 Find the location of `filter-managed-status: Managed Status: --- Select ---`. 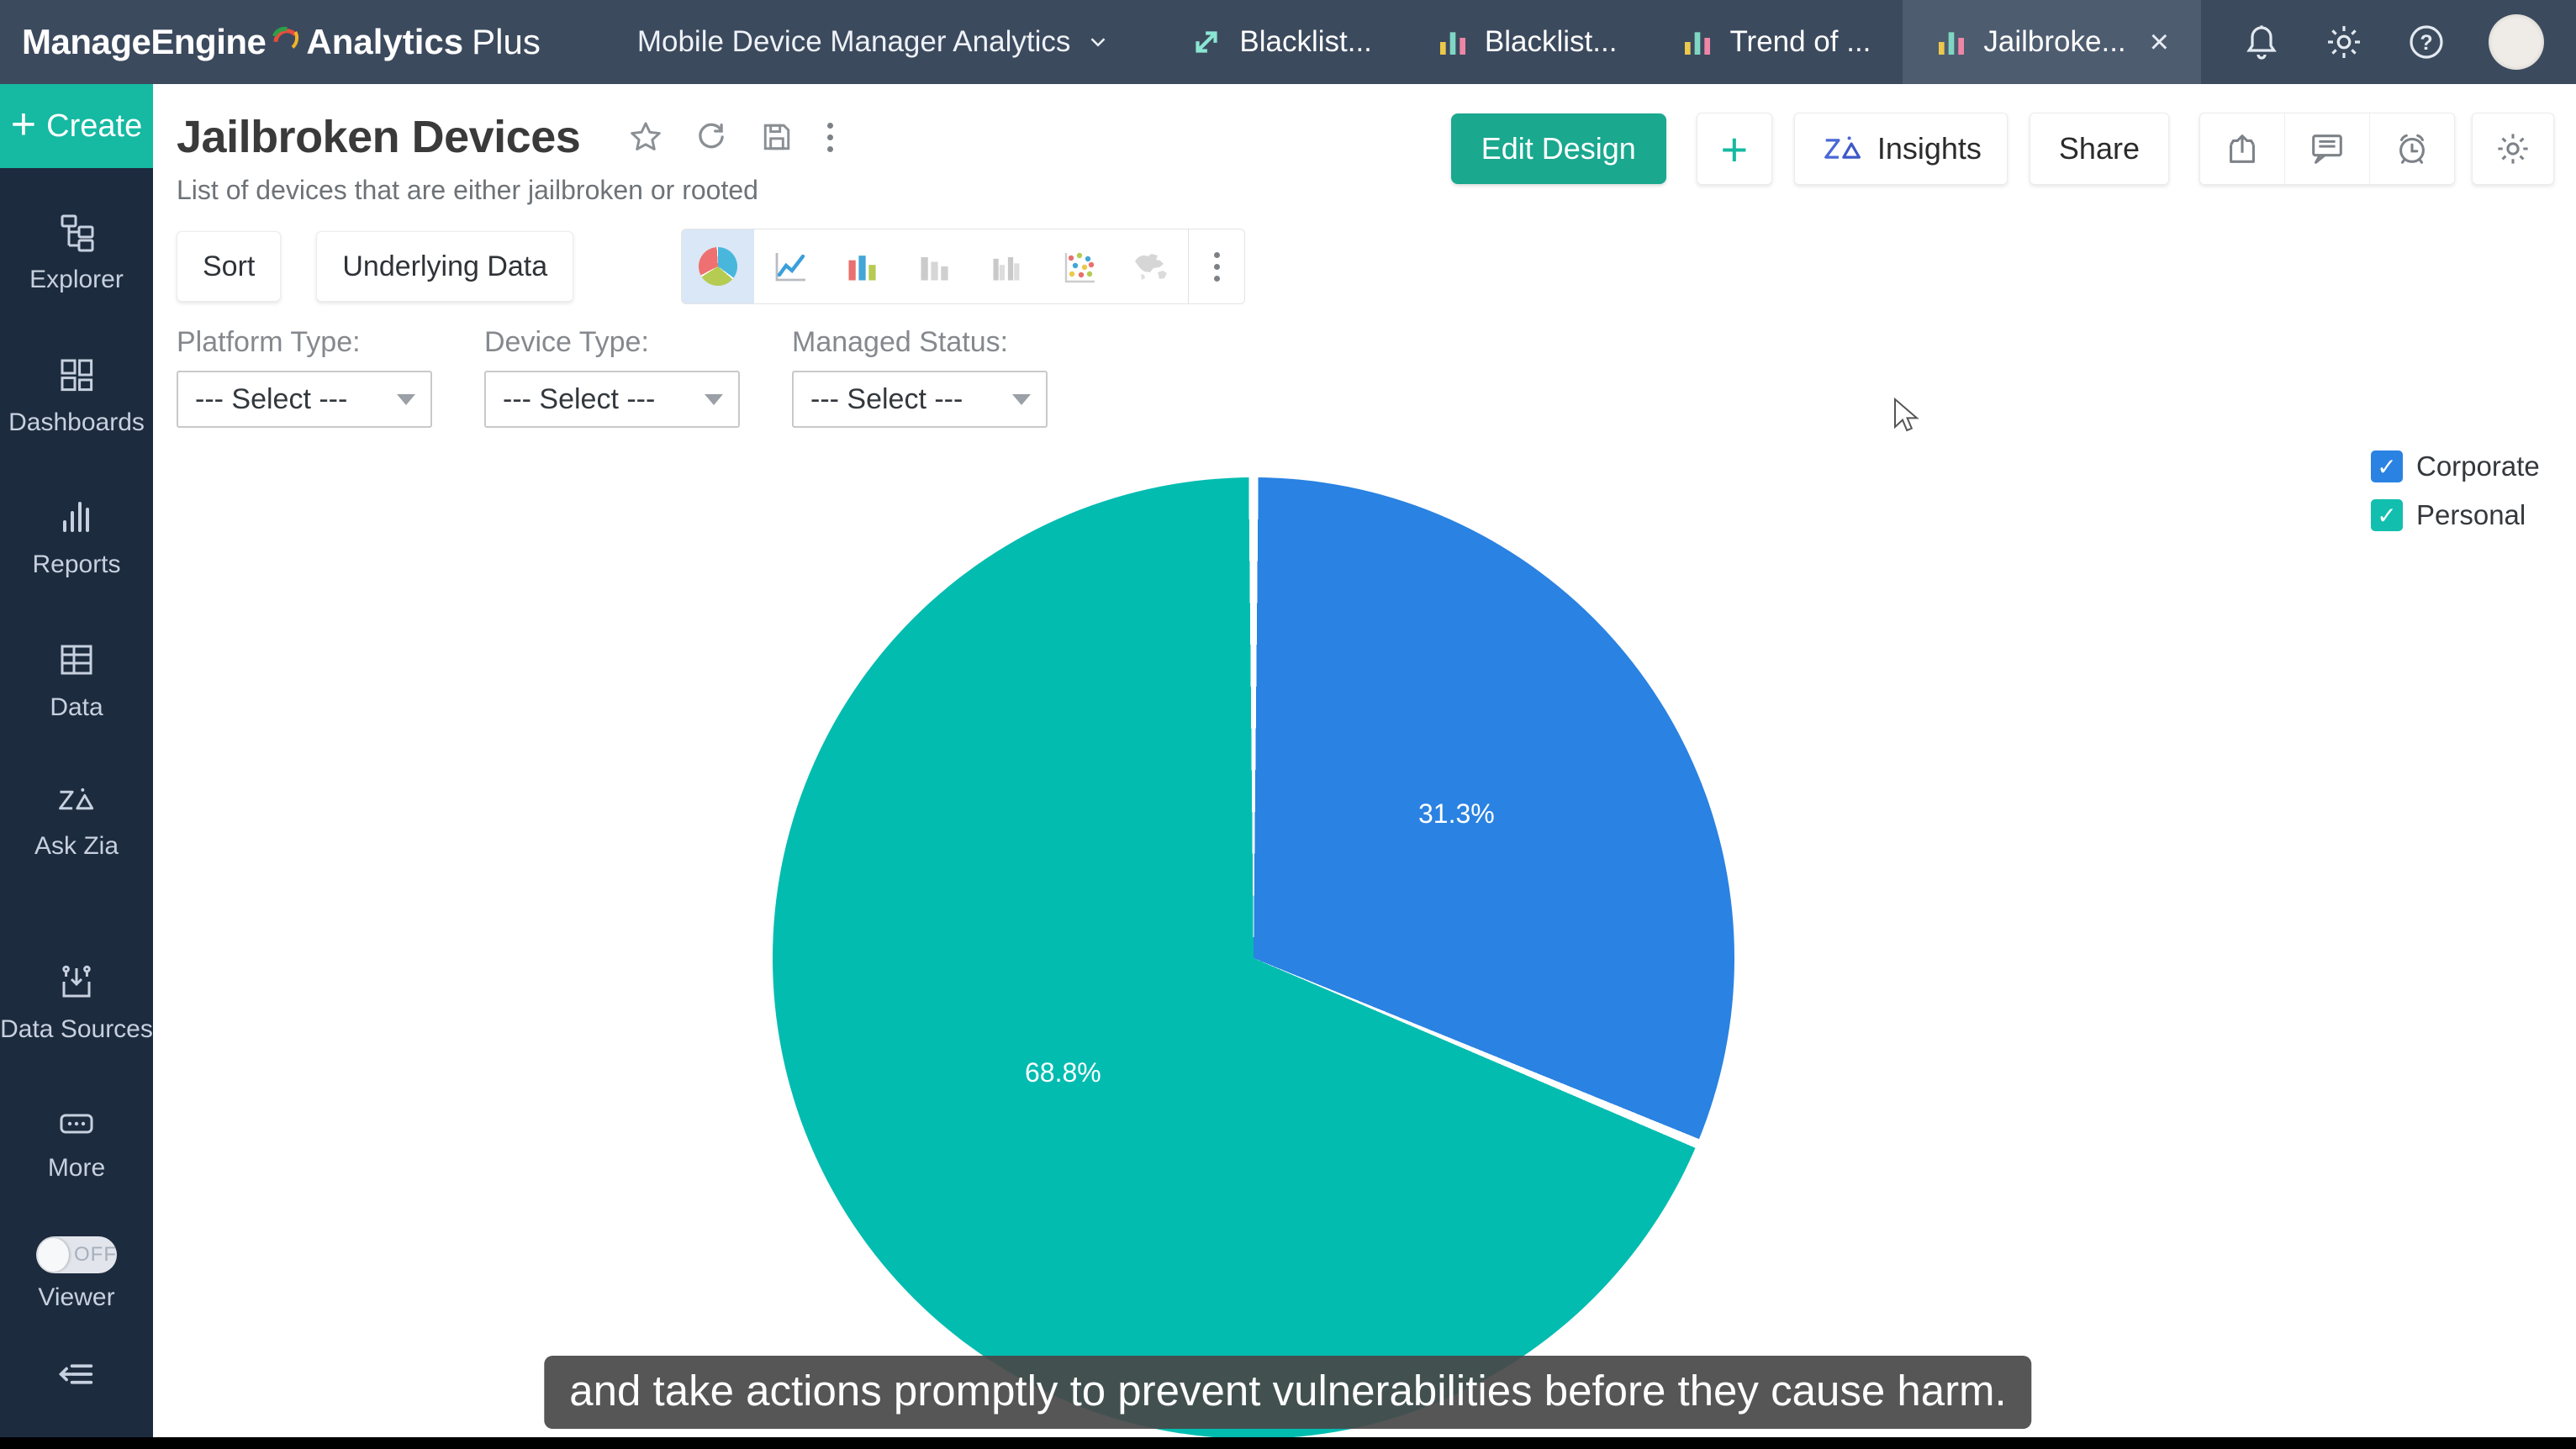

filter-managed-status: Managed Status: --- Select --- is located at coordinates (920, 377).